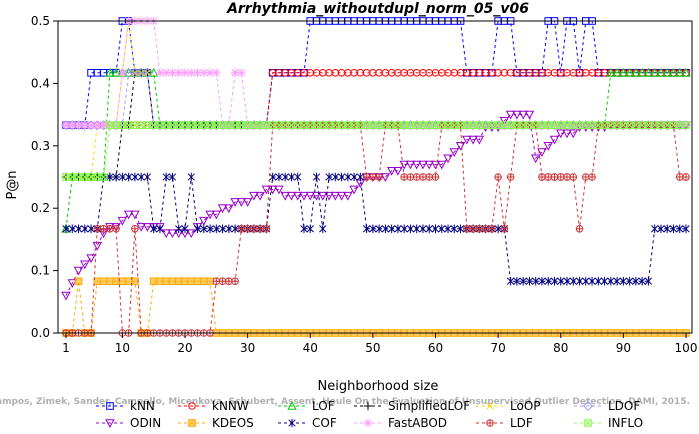 This screenshot has height=434, width=699. What do you see at coordinates (323, 406) in the screenshot?
I see `legend-label: LOF` at bounding box center [323, 406].